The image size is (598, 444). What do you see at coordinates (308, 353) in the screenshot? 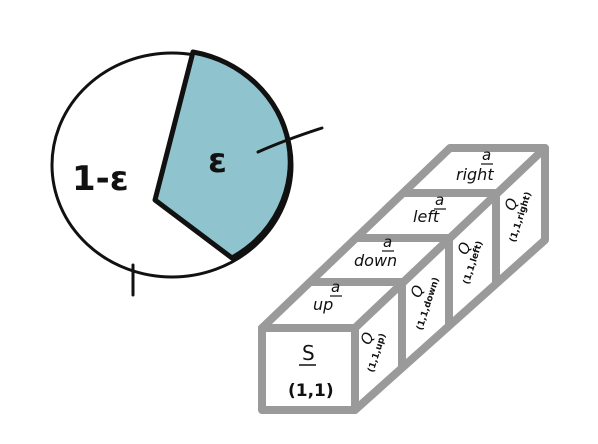
I see `state-label: S` at bounding box center [308, 353].